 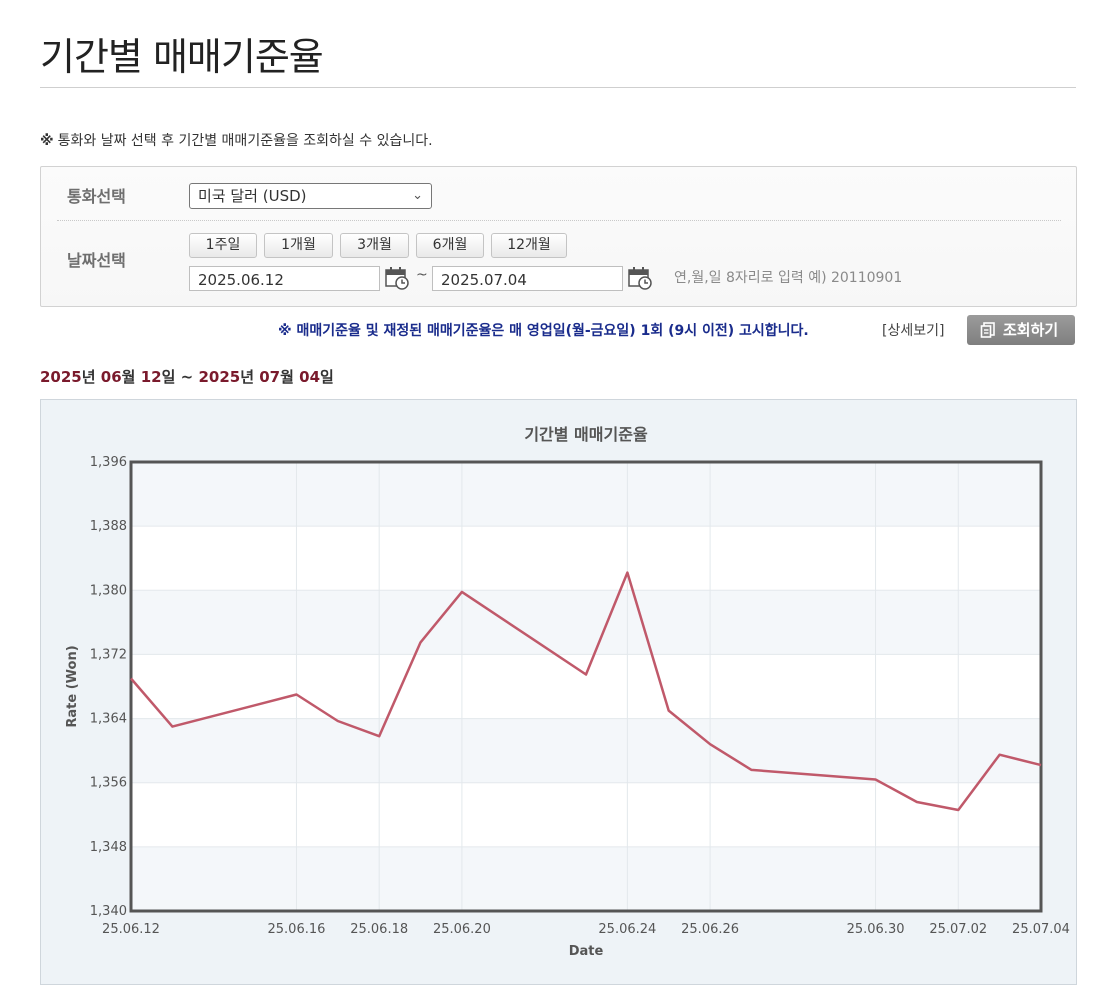 I want to click on title-divider, so click(x=558, y=87).